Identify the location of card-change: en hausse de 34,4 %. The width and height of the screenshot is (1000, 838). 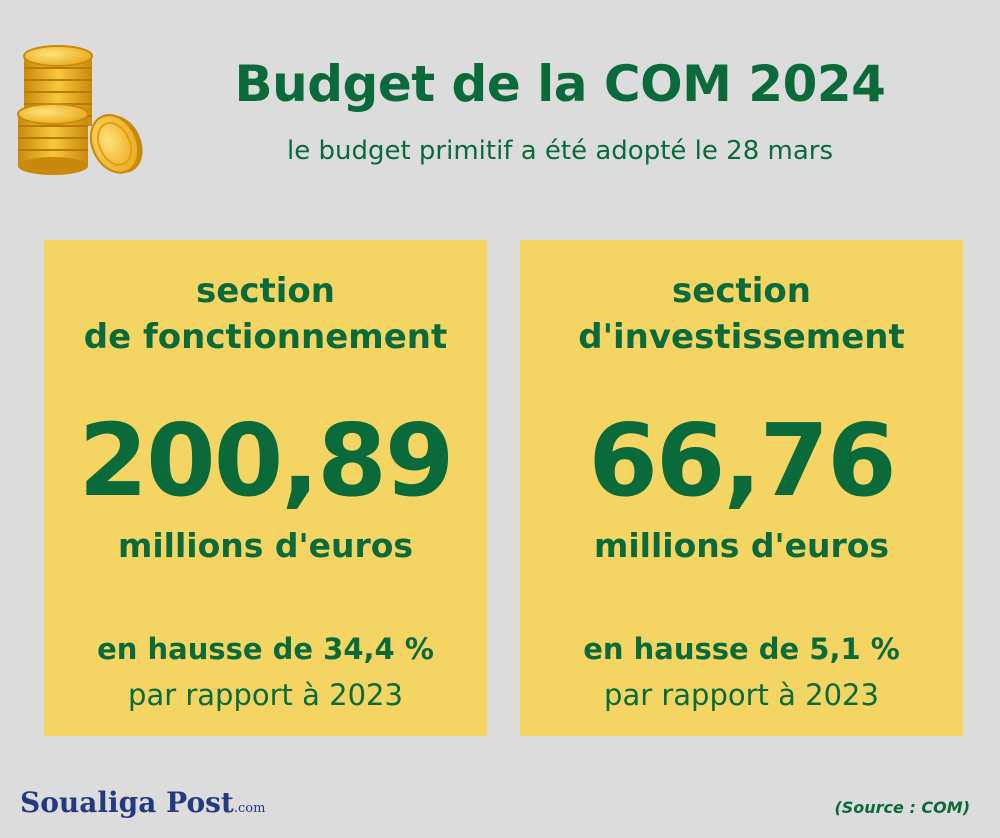
(265, 649).